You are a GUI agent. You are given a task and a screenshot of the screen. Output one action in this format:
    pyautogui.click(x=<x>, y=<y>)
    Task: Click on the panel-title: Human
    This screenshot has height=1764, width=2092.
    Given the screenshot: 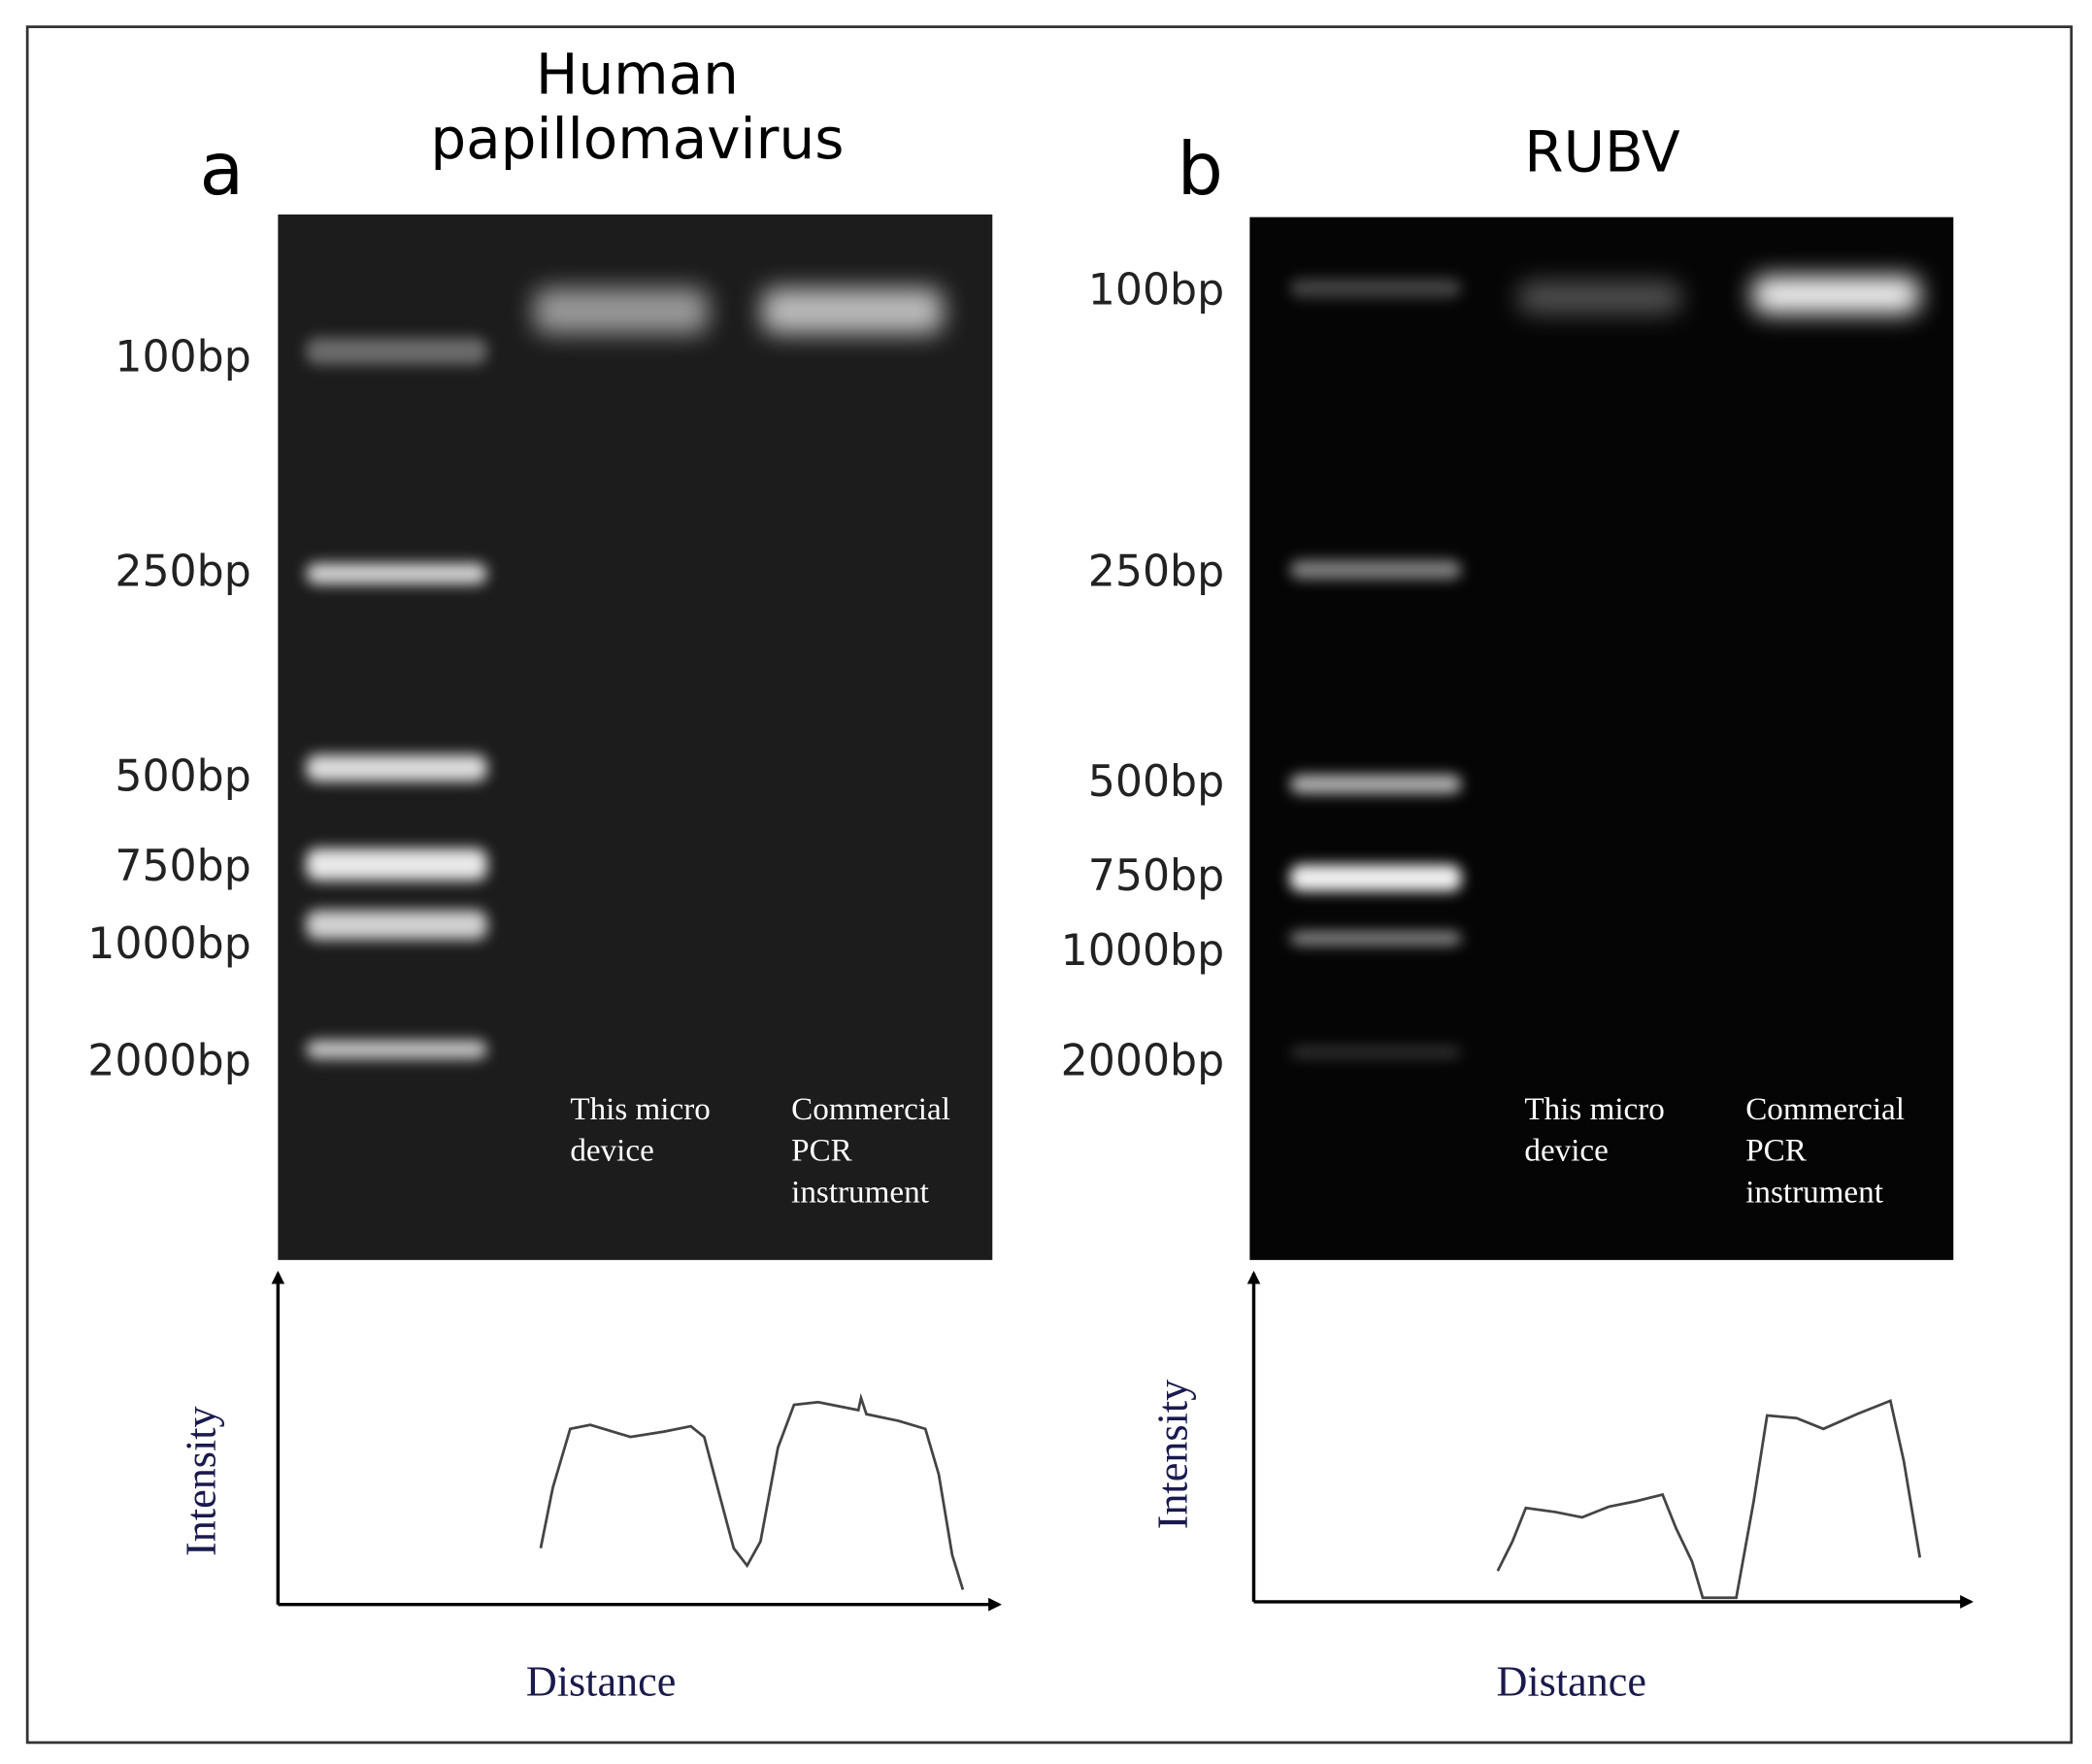 What is the action you would take?
    pyautogui.click(x=637, y=75)
    